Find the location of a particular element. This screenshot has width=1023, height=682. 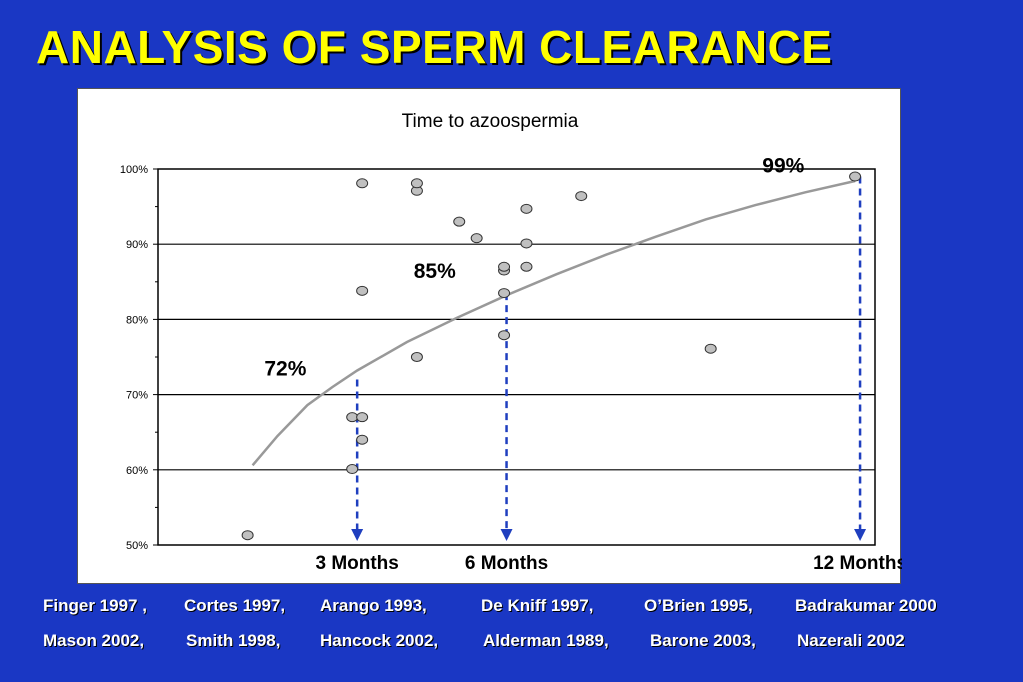

reference-item: Badrakumar 2000 is located at coordinates (866, 605).